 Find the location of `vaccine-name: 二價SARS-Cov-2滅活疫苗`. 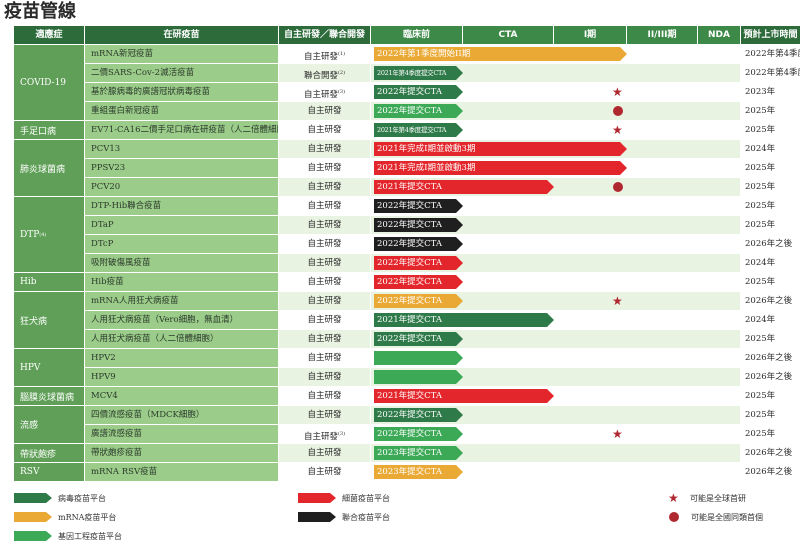

vaccine-name: 二價SARS-Cov-2滅活疫苗 is located at coordinates (181, 73).